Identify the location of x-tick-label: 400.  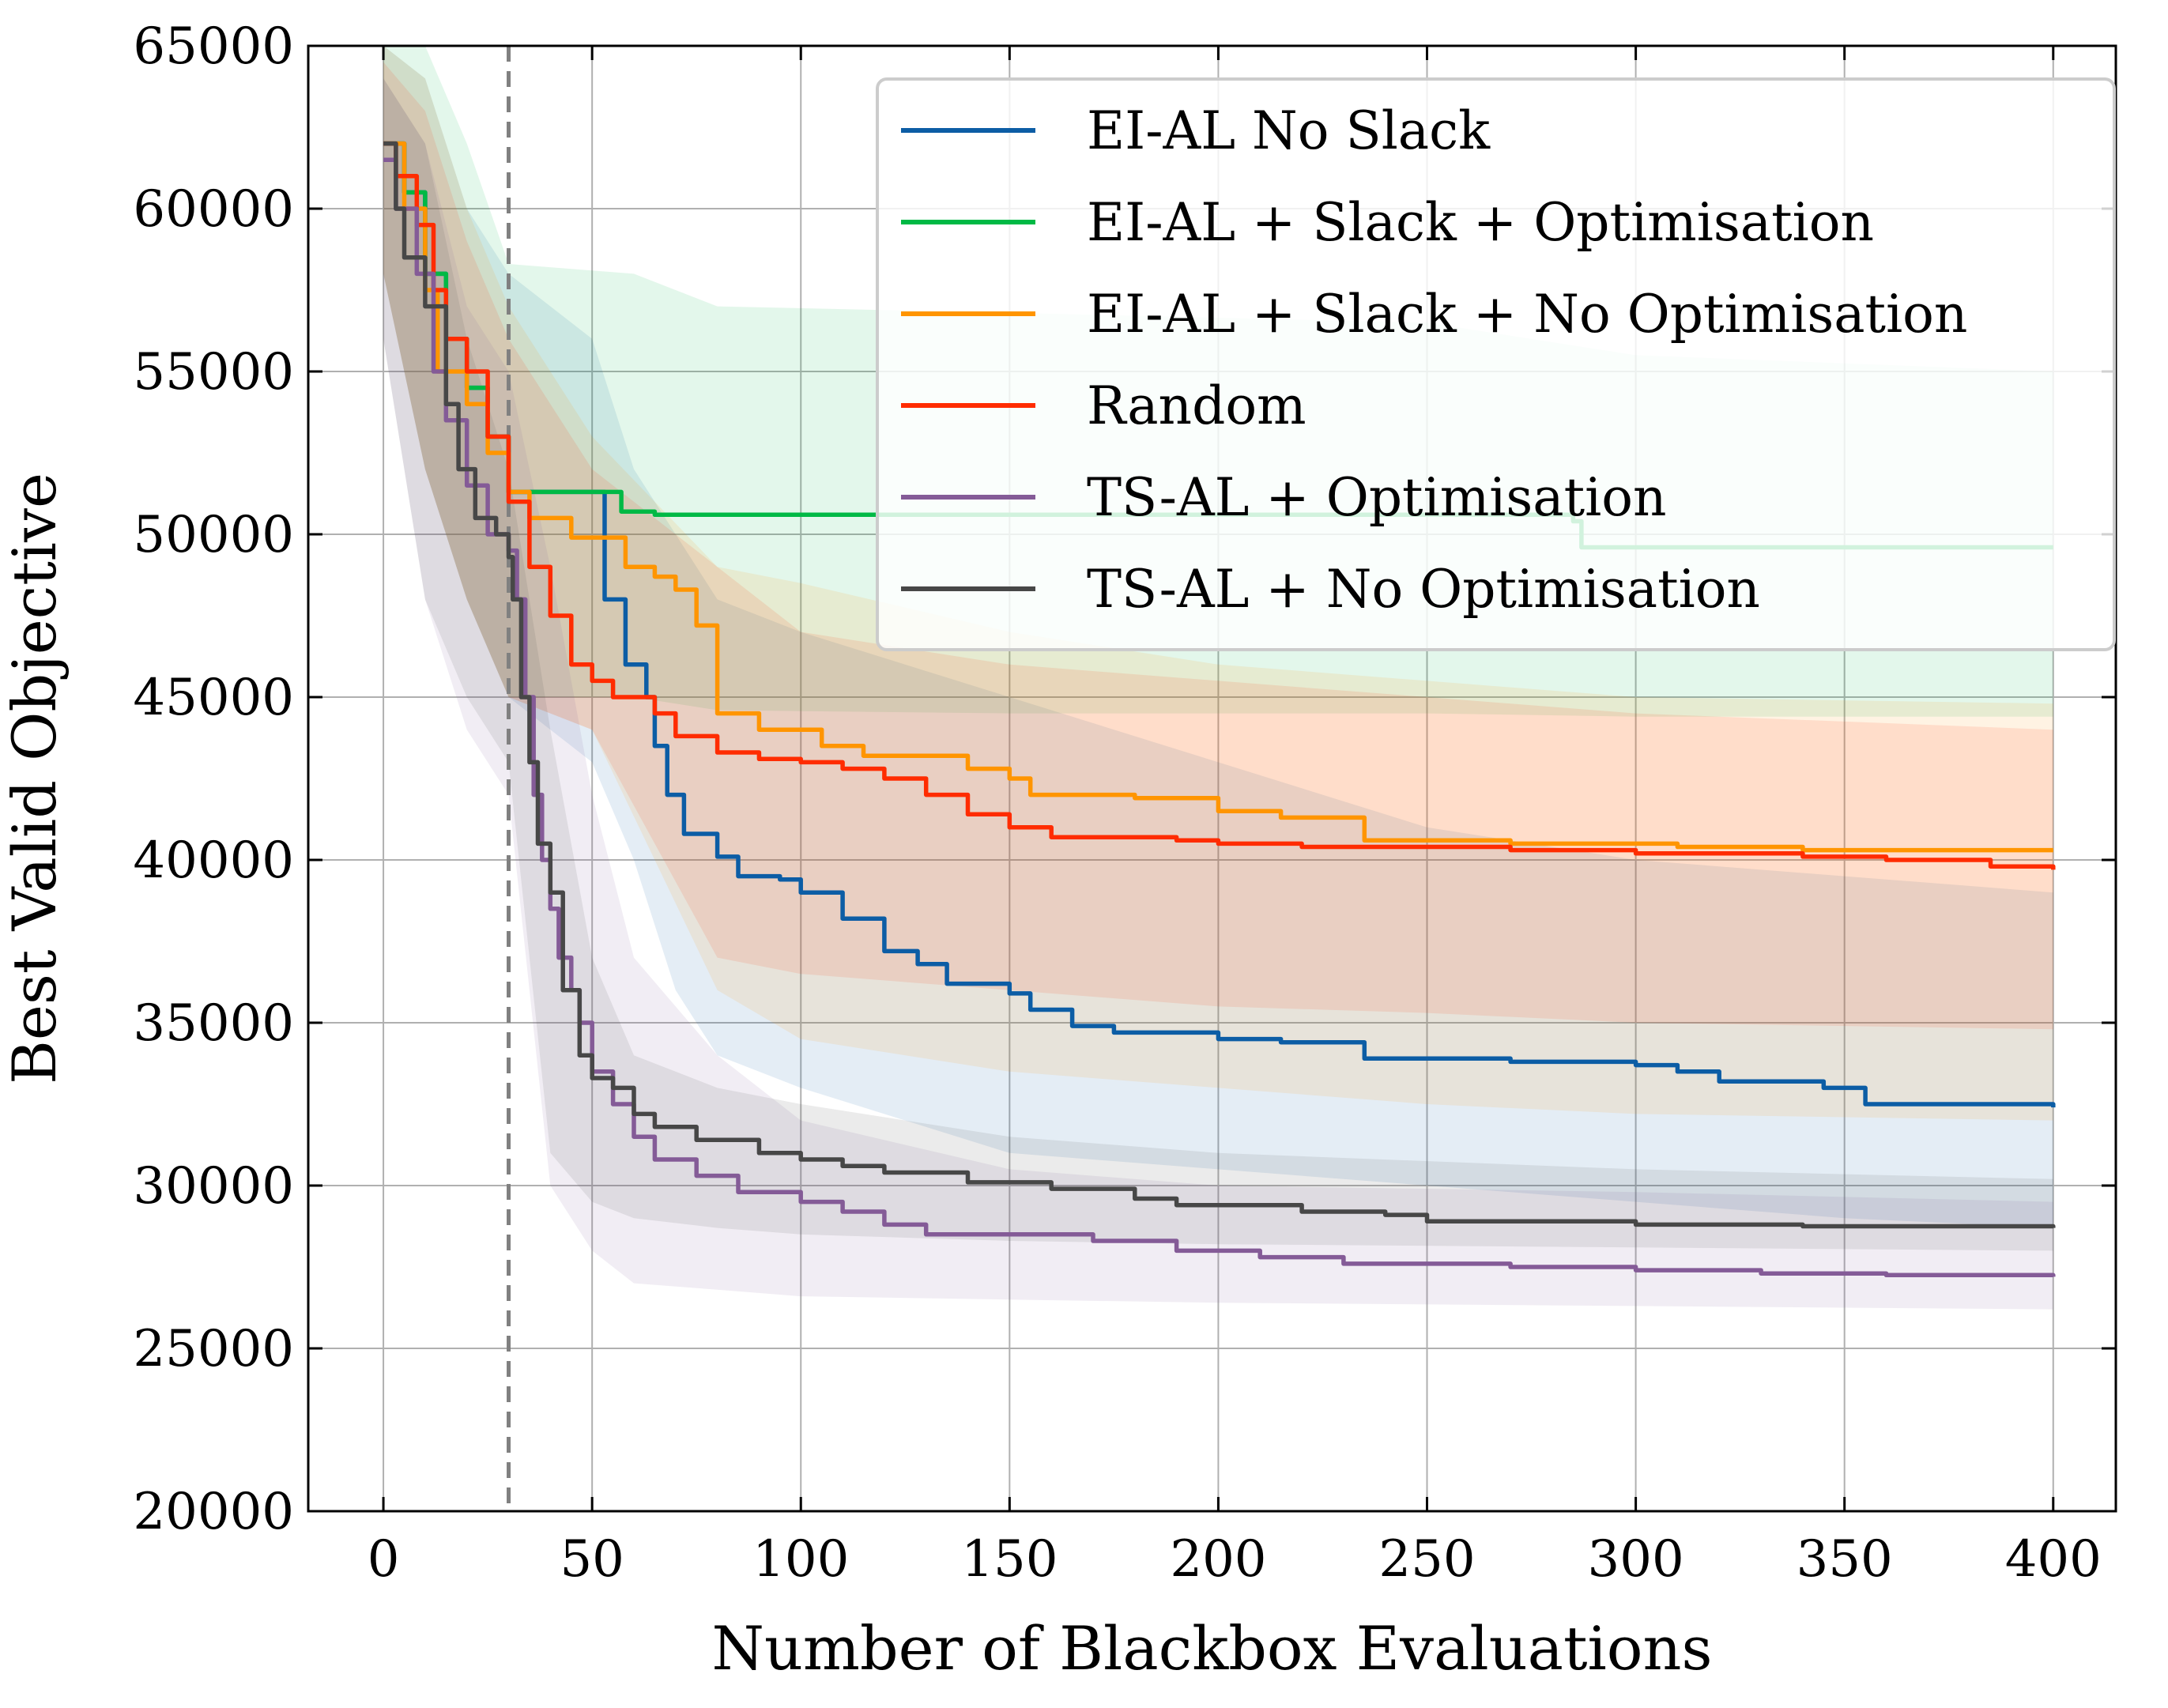
(2053, 1559).